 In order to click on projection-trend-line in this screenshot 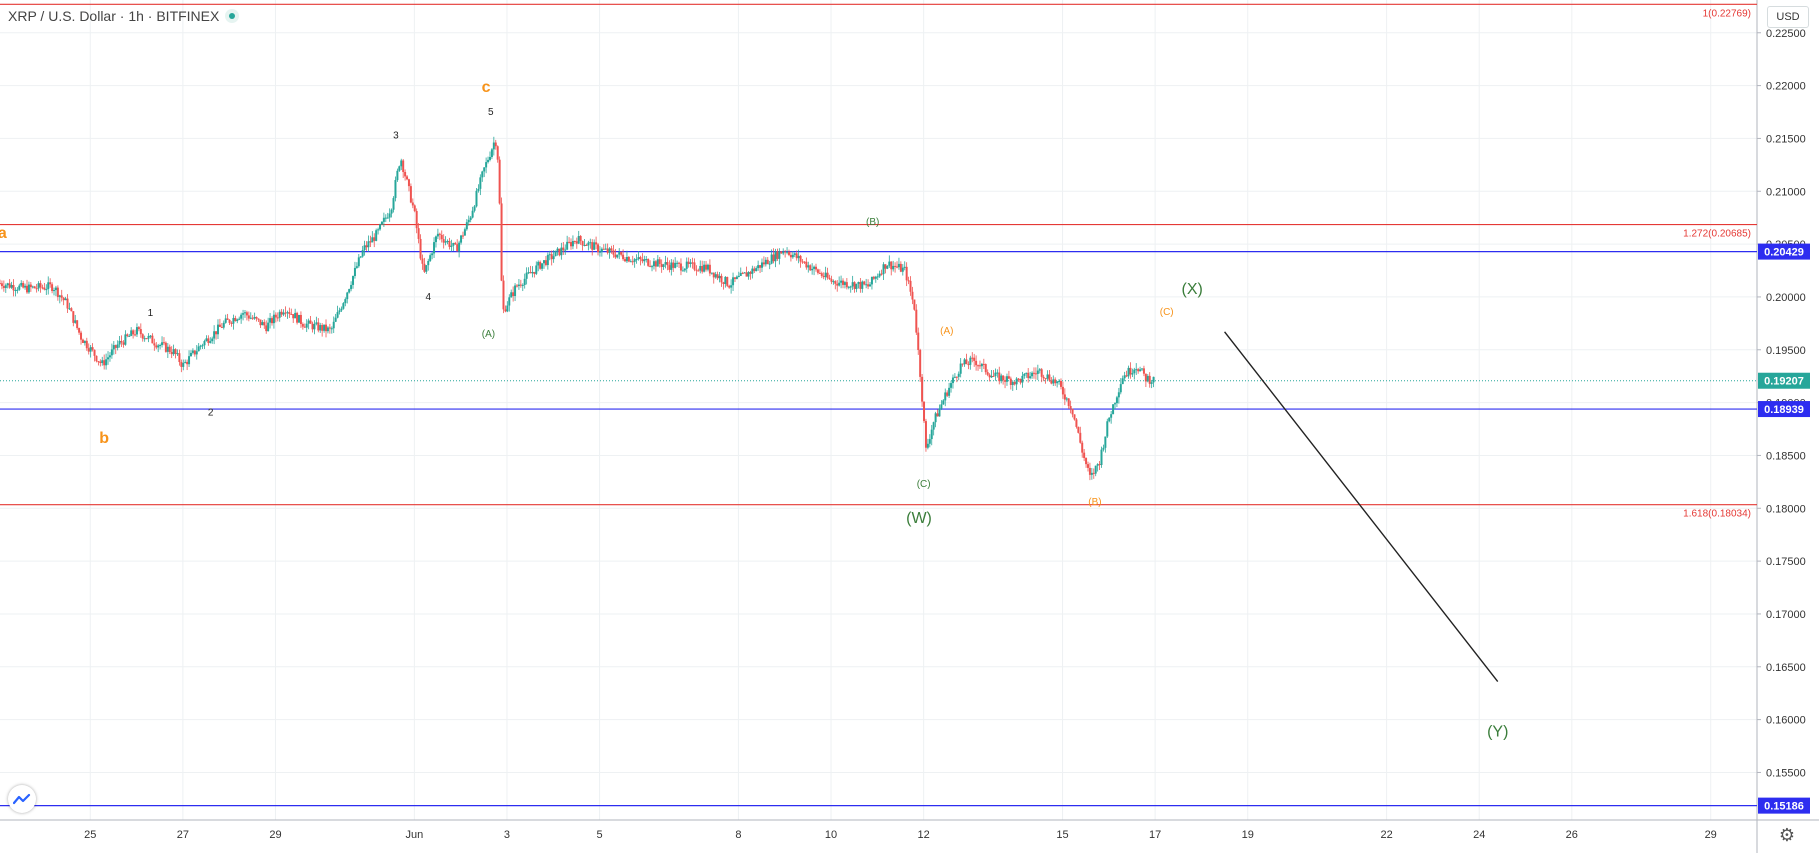, I will do `click(1361, 507)`.